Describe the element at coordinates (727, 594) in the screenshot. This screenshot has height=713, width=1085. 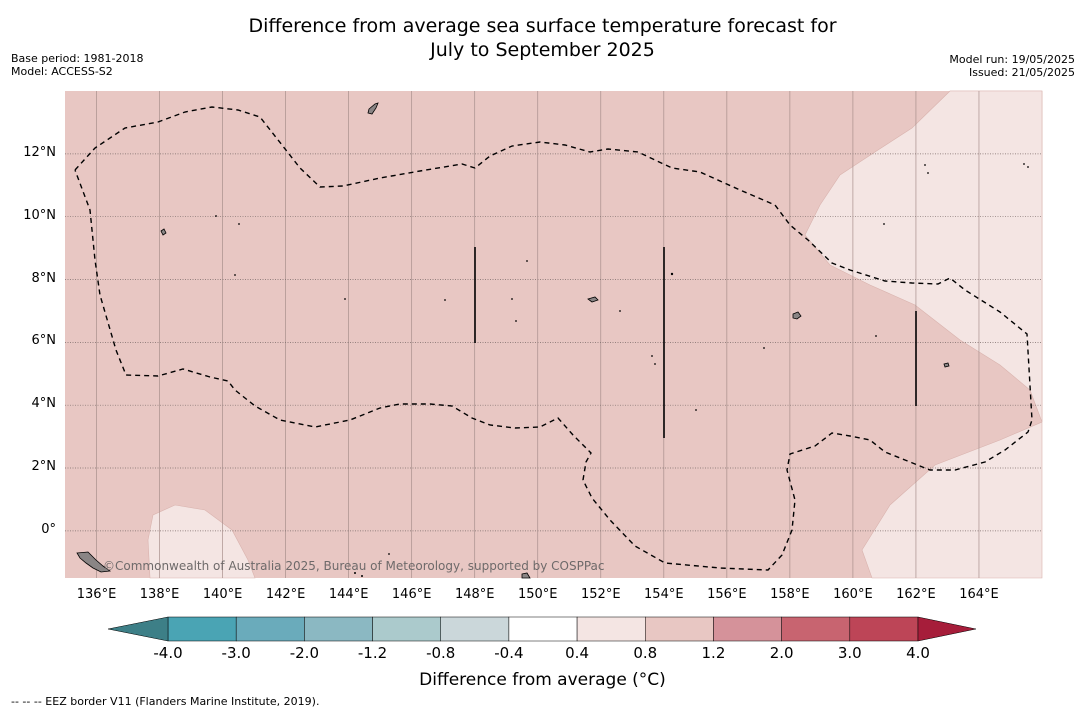
I see `longitude-label: 156°E` at that location.